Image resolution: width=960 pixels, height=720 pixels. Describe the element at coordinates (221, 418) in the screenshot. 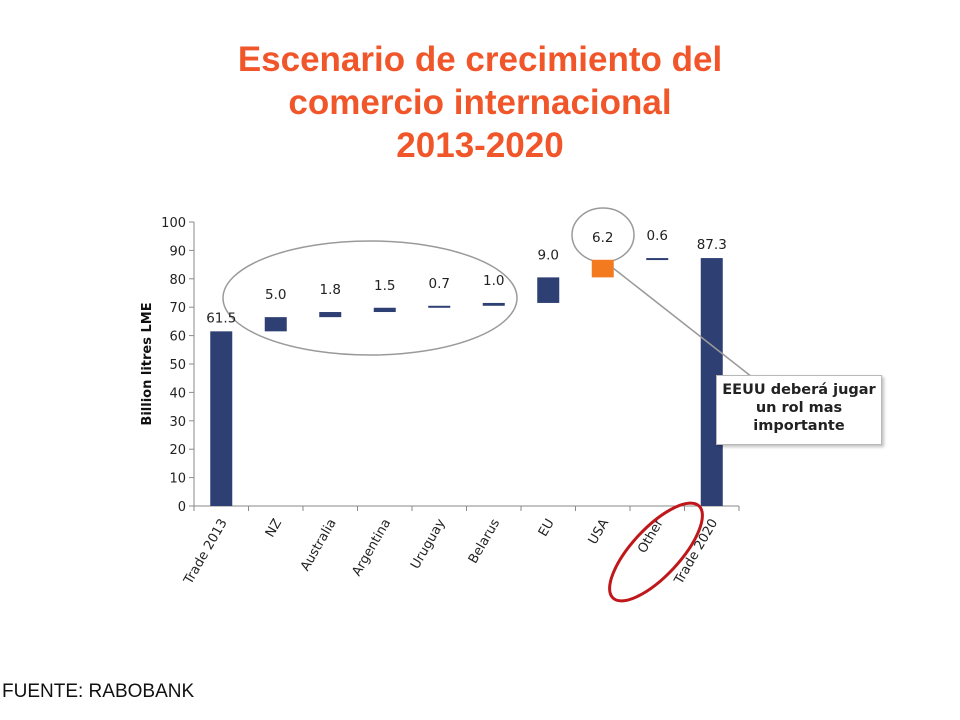

I see `bar-trade-2013` at that location.